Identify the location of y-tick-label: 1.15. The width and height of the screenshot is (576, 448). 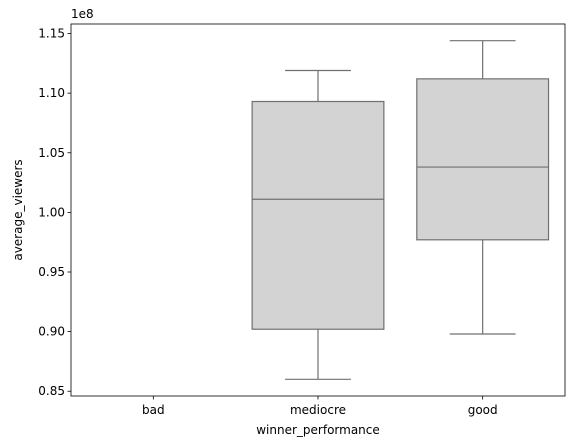
(51, 34).